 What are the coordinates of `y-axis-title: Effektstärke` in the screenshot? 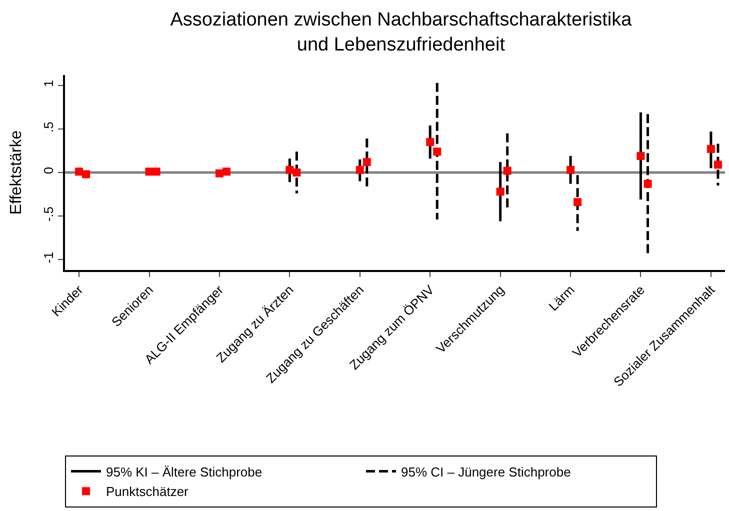 It's located at (17, 172).